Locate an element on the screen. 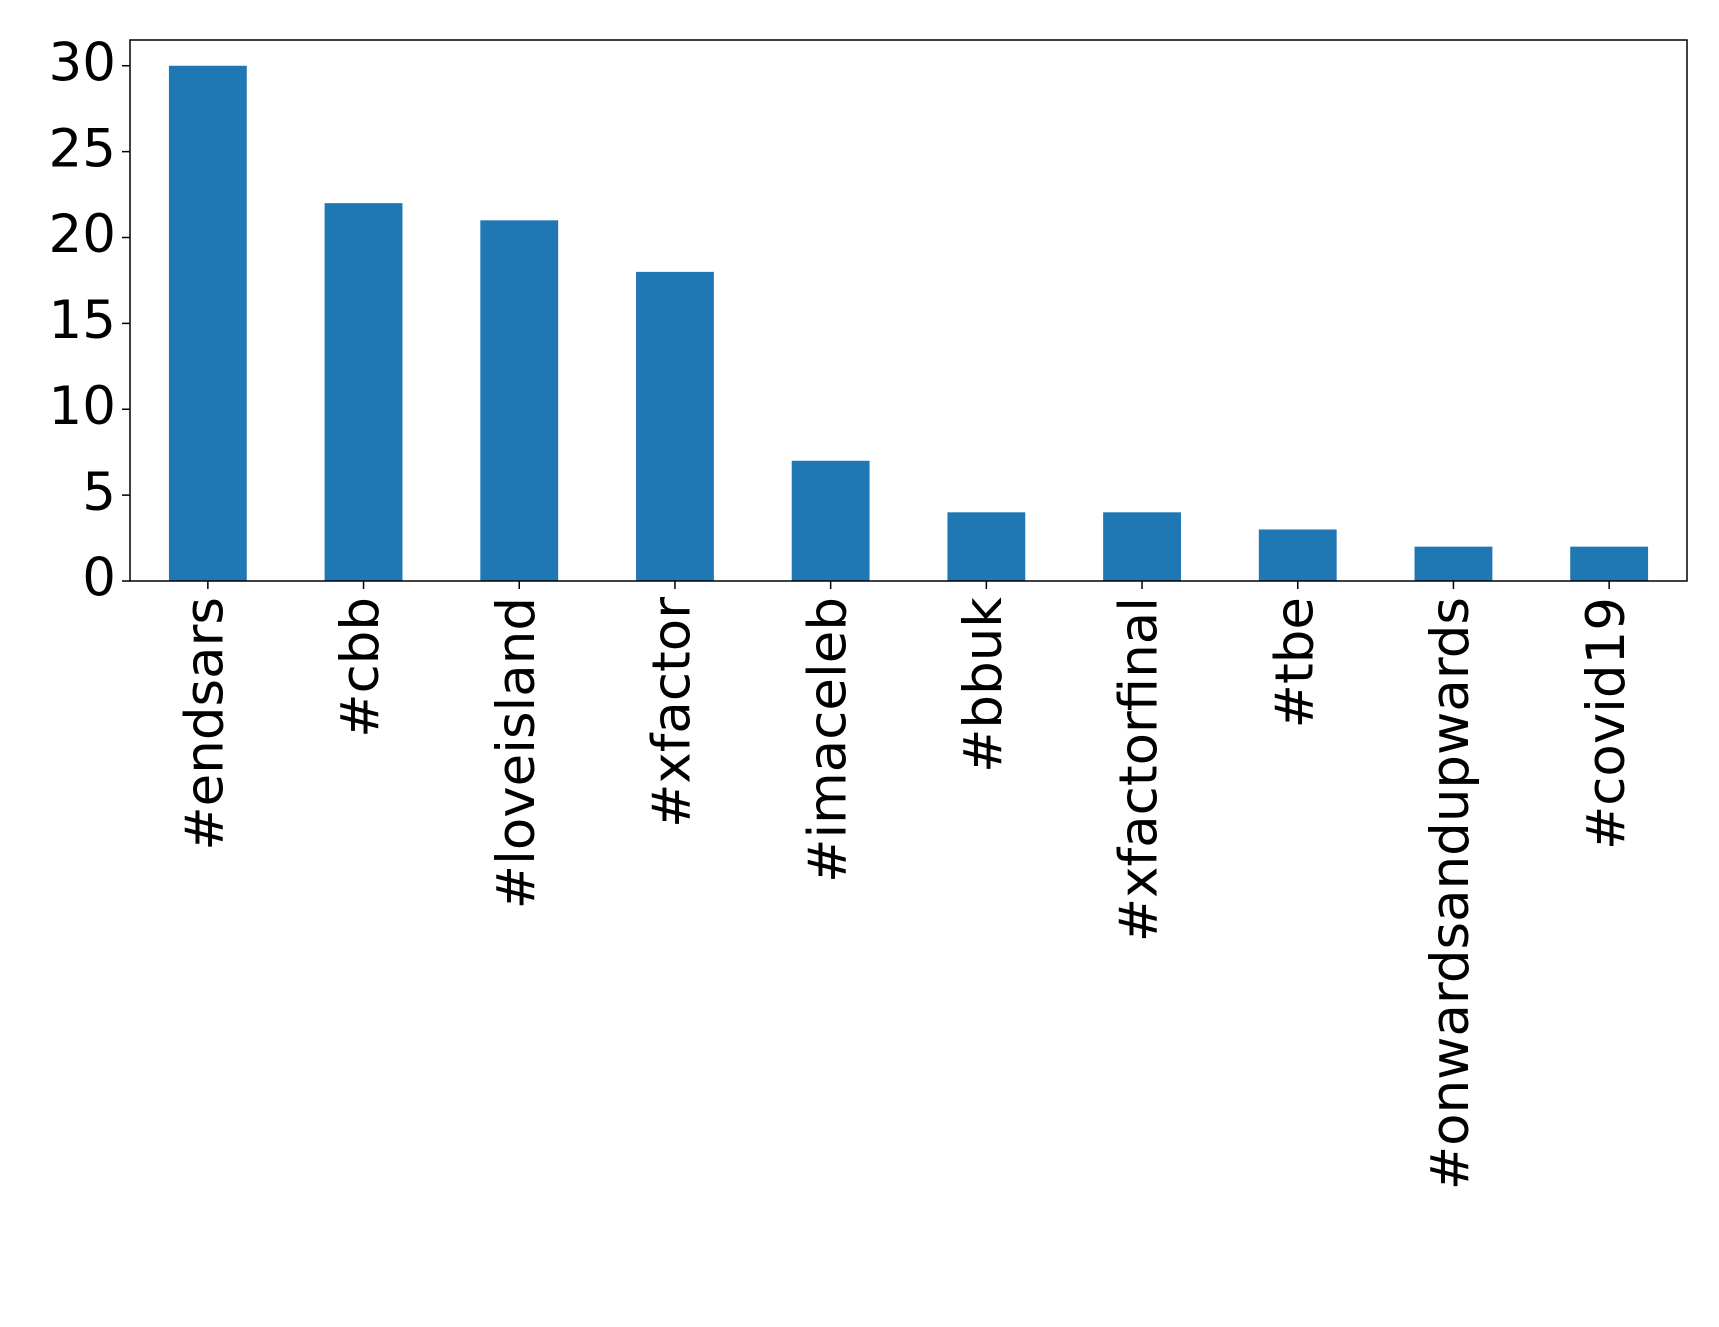 The height and width of the screenshot is (1327, 1719). y-tick-label: 25 is located at coordinates (82, 148).